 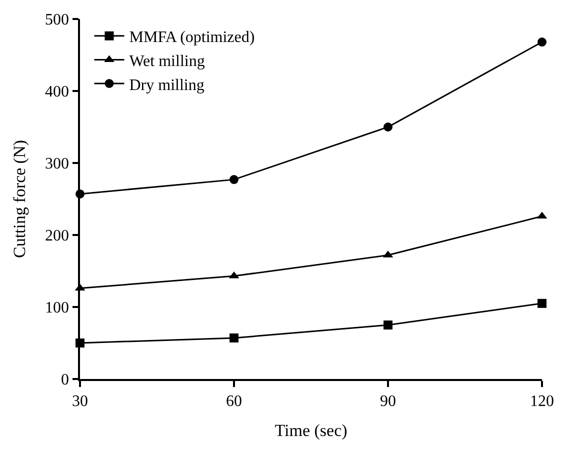 I want to click on y-tick-label: 200, so click(x=57, y=236).